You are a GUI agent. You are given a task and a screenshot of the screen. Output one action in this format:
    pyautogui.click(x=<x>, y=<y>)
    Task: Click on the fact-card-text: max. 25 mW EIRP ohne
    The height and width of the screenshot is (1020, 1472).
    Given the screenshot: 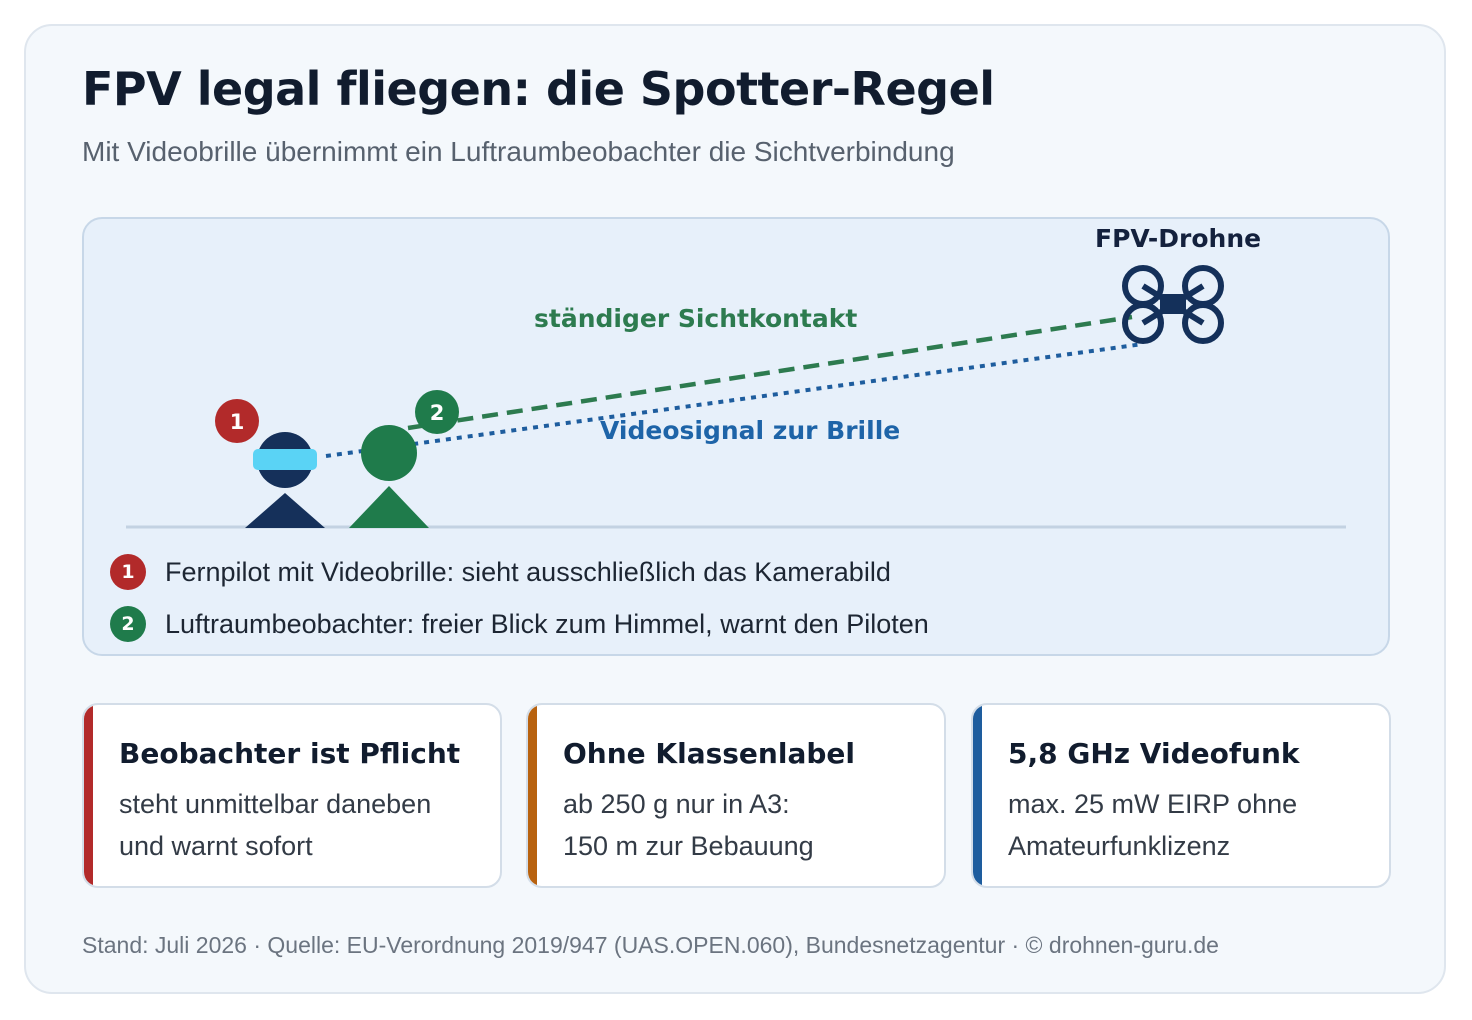 What is the action you would take?
    pyautogui.click(x=1153, y=804)
    